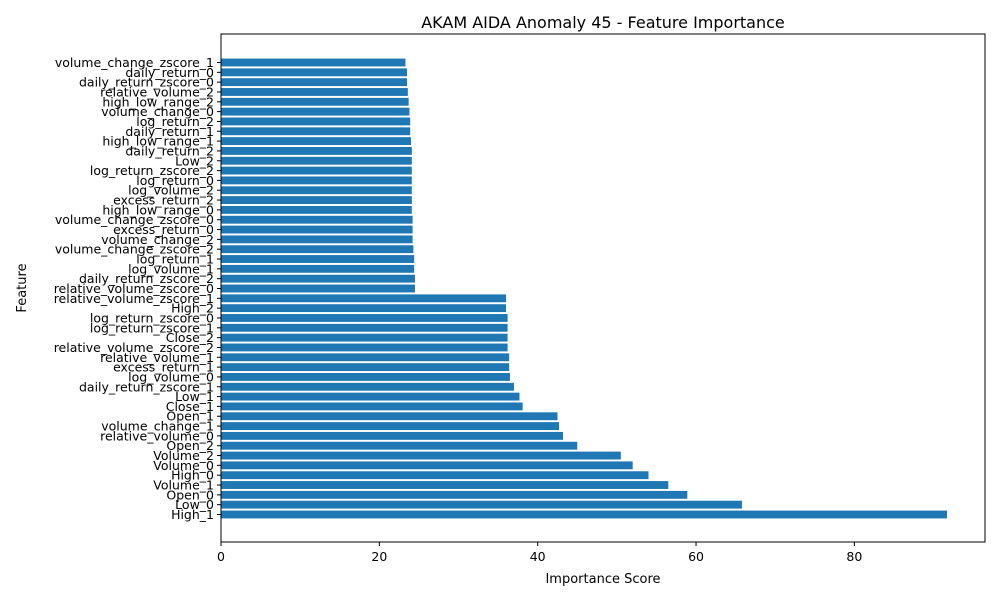 The width and height of the screenshot is (1000, 600). Describe the element at coordinates (157, 111) in the screenshot. I see `y-tick-label: volume_change_0` at that location.